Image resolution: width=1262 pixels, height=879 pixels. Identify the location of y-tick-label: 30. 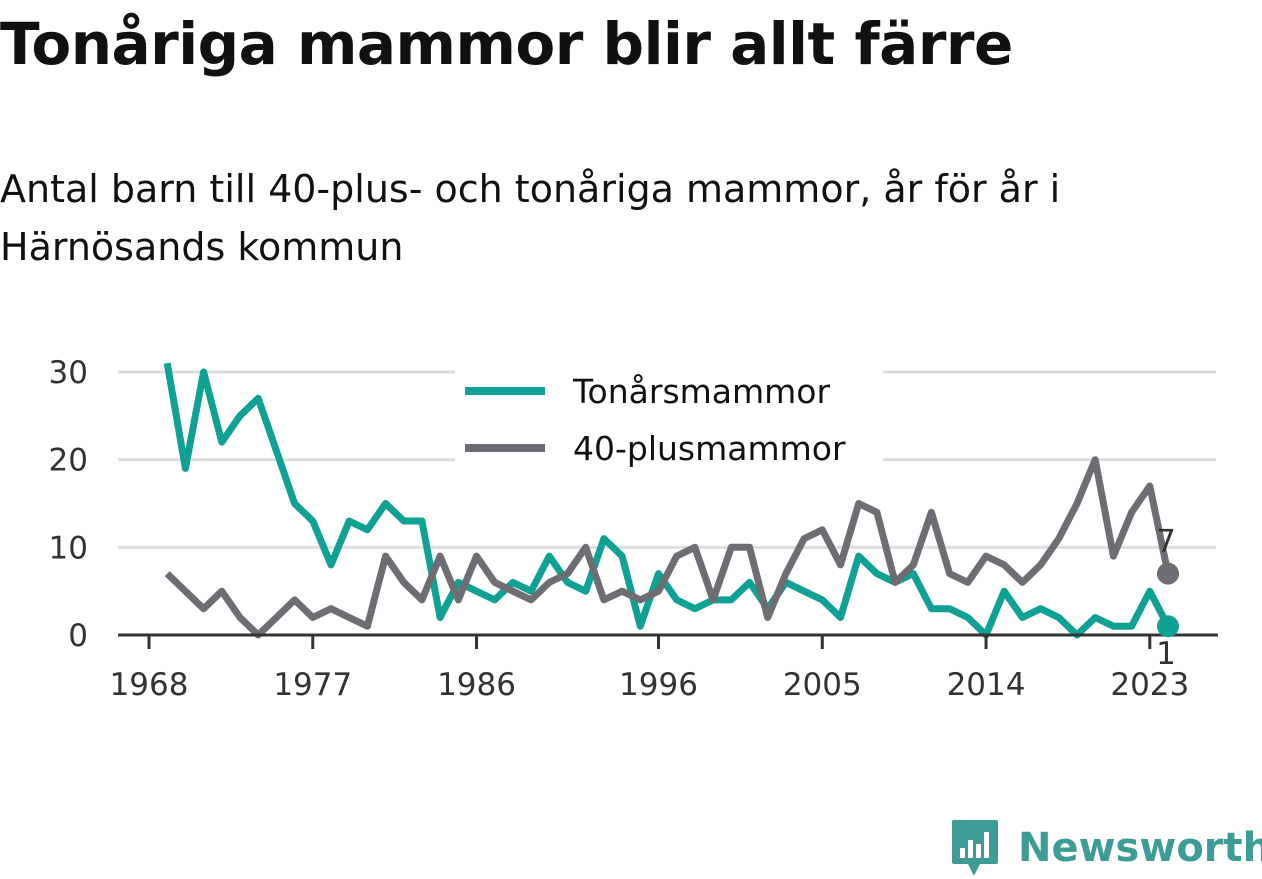
(68, 373).